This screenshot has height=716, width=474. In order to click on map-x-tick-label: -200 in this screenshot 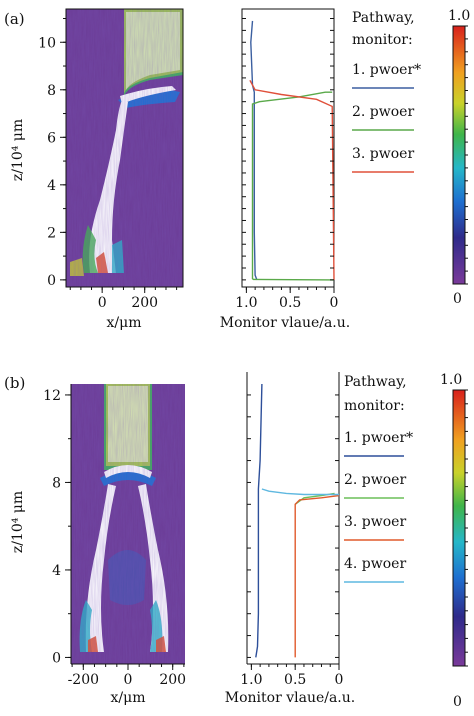, I will do `click(83, 680)`.